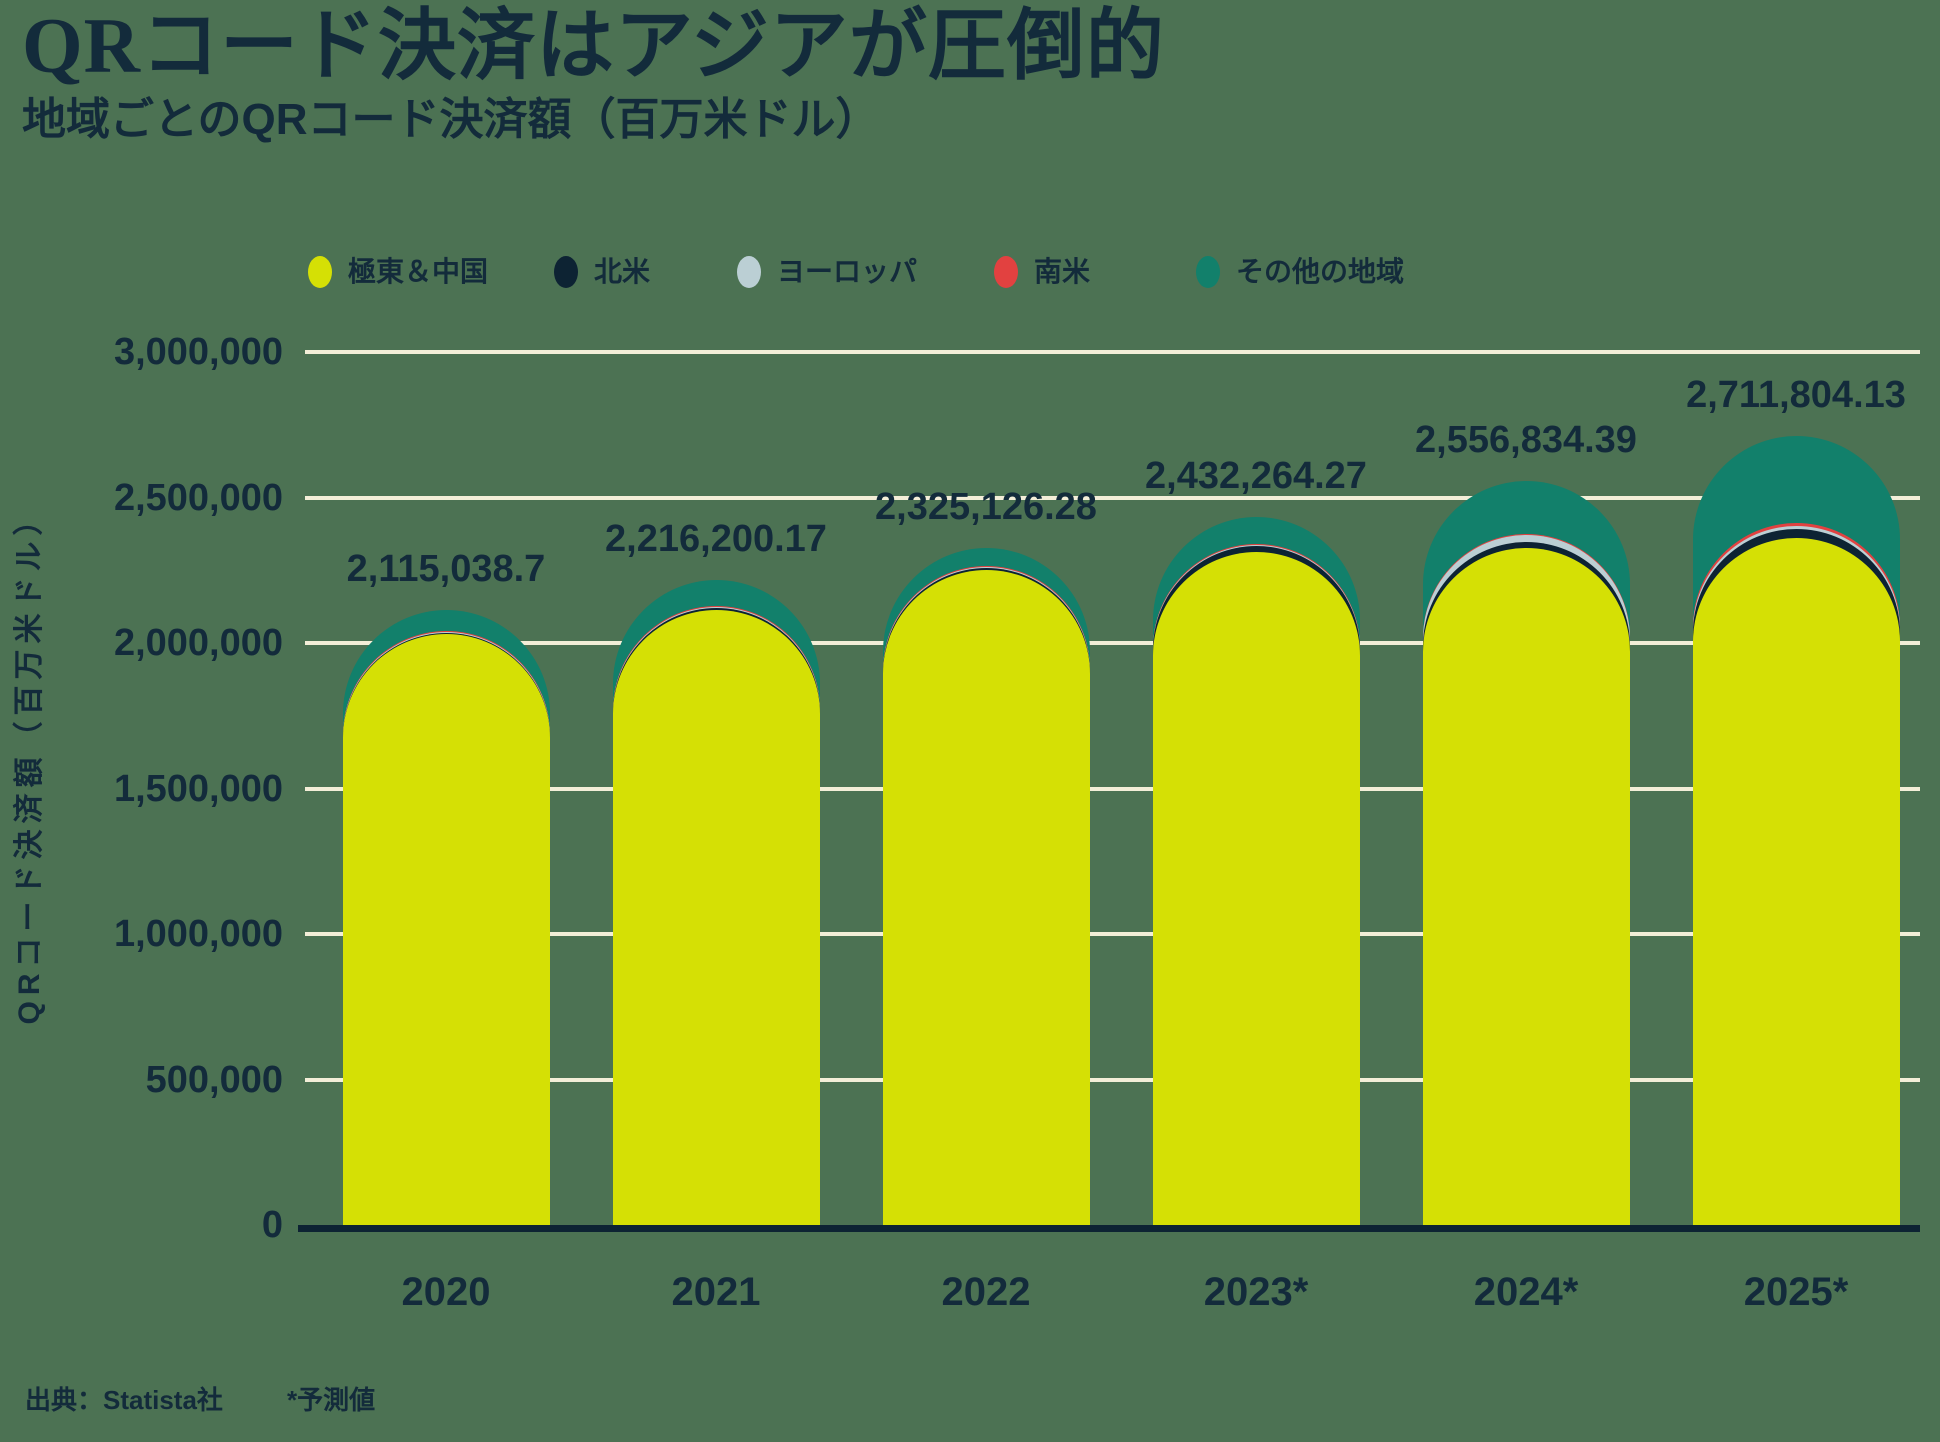 The width and height of the screenshot is (1940, 1442). I want to click on x-tick-label-2024: 2024*, so click(1526, 1292).